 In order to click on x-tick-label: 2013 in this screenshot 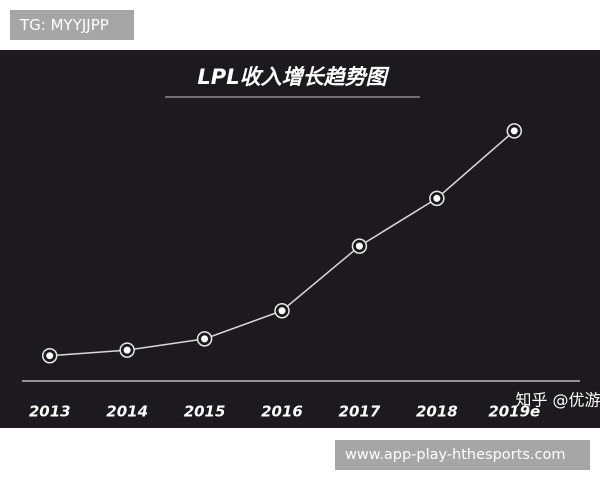, I will do `click(50, 412)`.